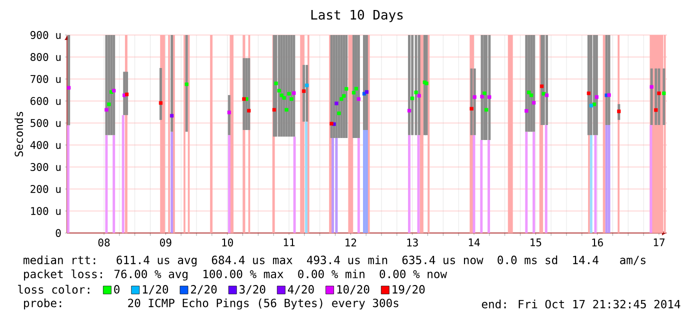  Describe the element at coordinates (45, 101) in the screenshot. I see `y-tick-label: 600 u` at that location.